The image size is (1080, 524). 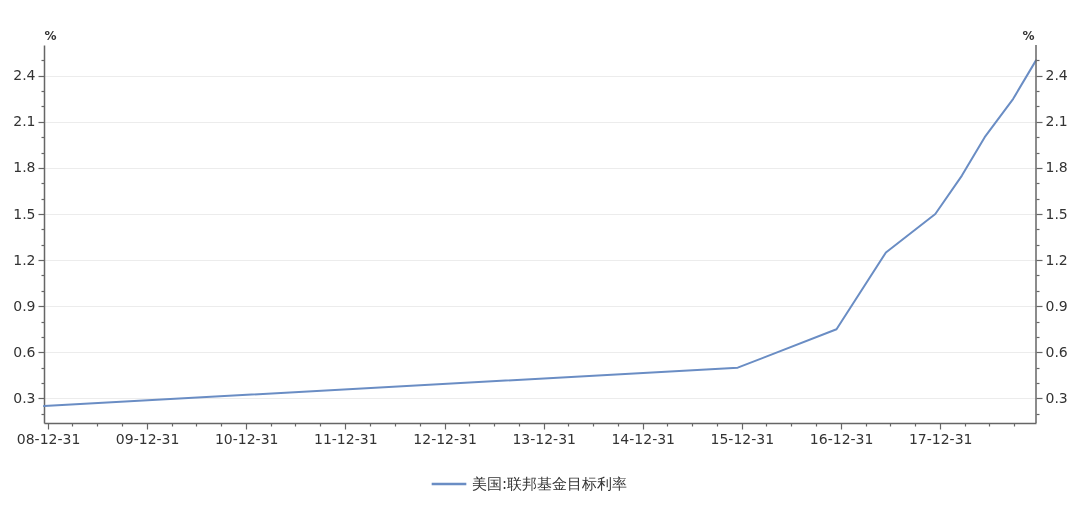 I want to click on x-tick-label: 11-12-31, so click(x=345, y=438).